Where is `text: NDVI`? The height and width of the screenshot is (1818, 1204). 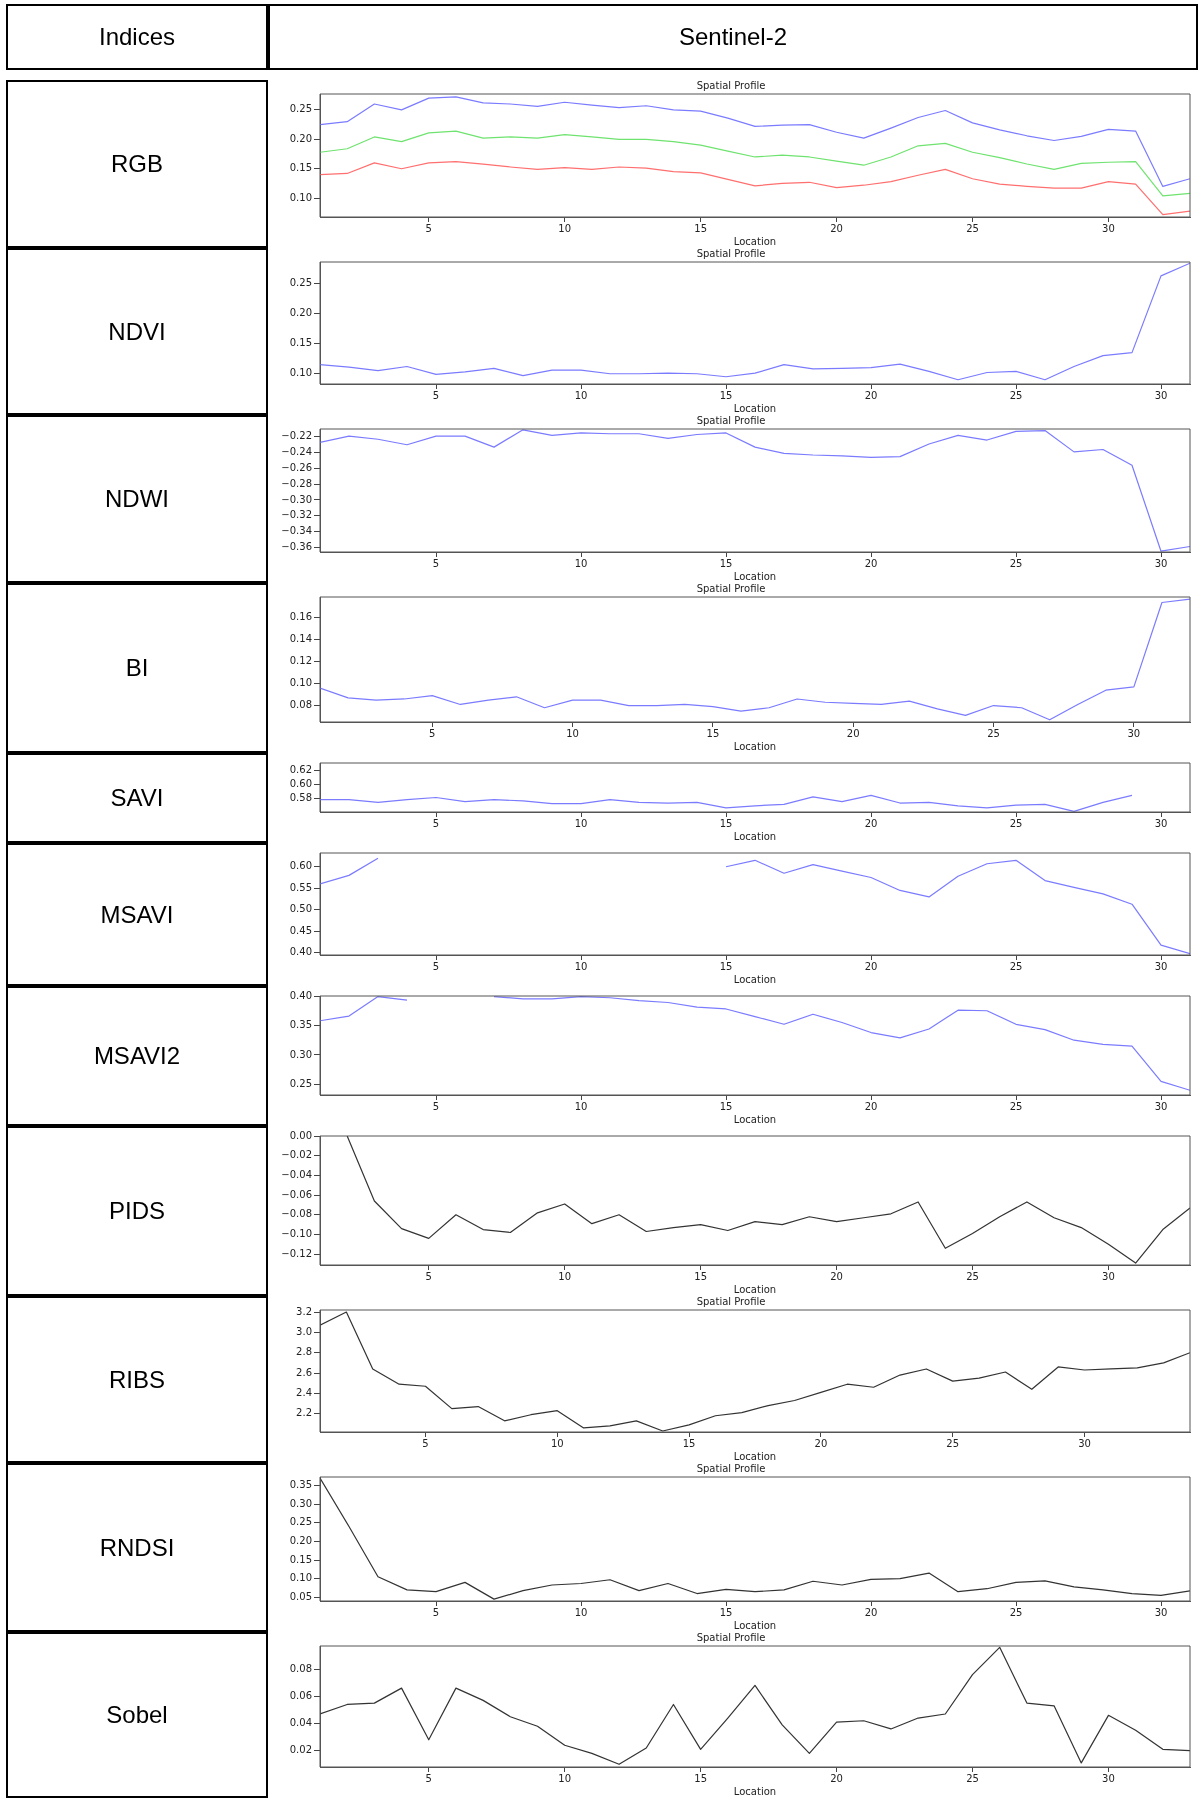 text: NDVI is located at coordinates (137, 331).